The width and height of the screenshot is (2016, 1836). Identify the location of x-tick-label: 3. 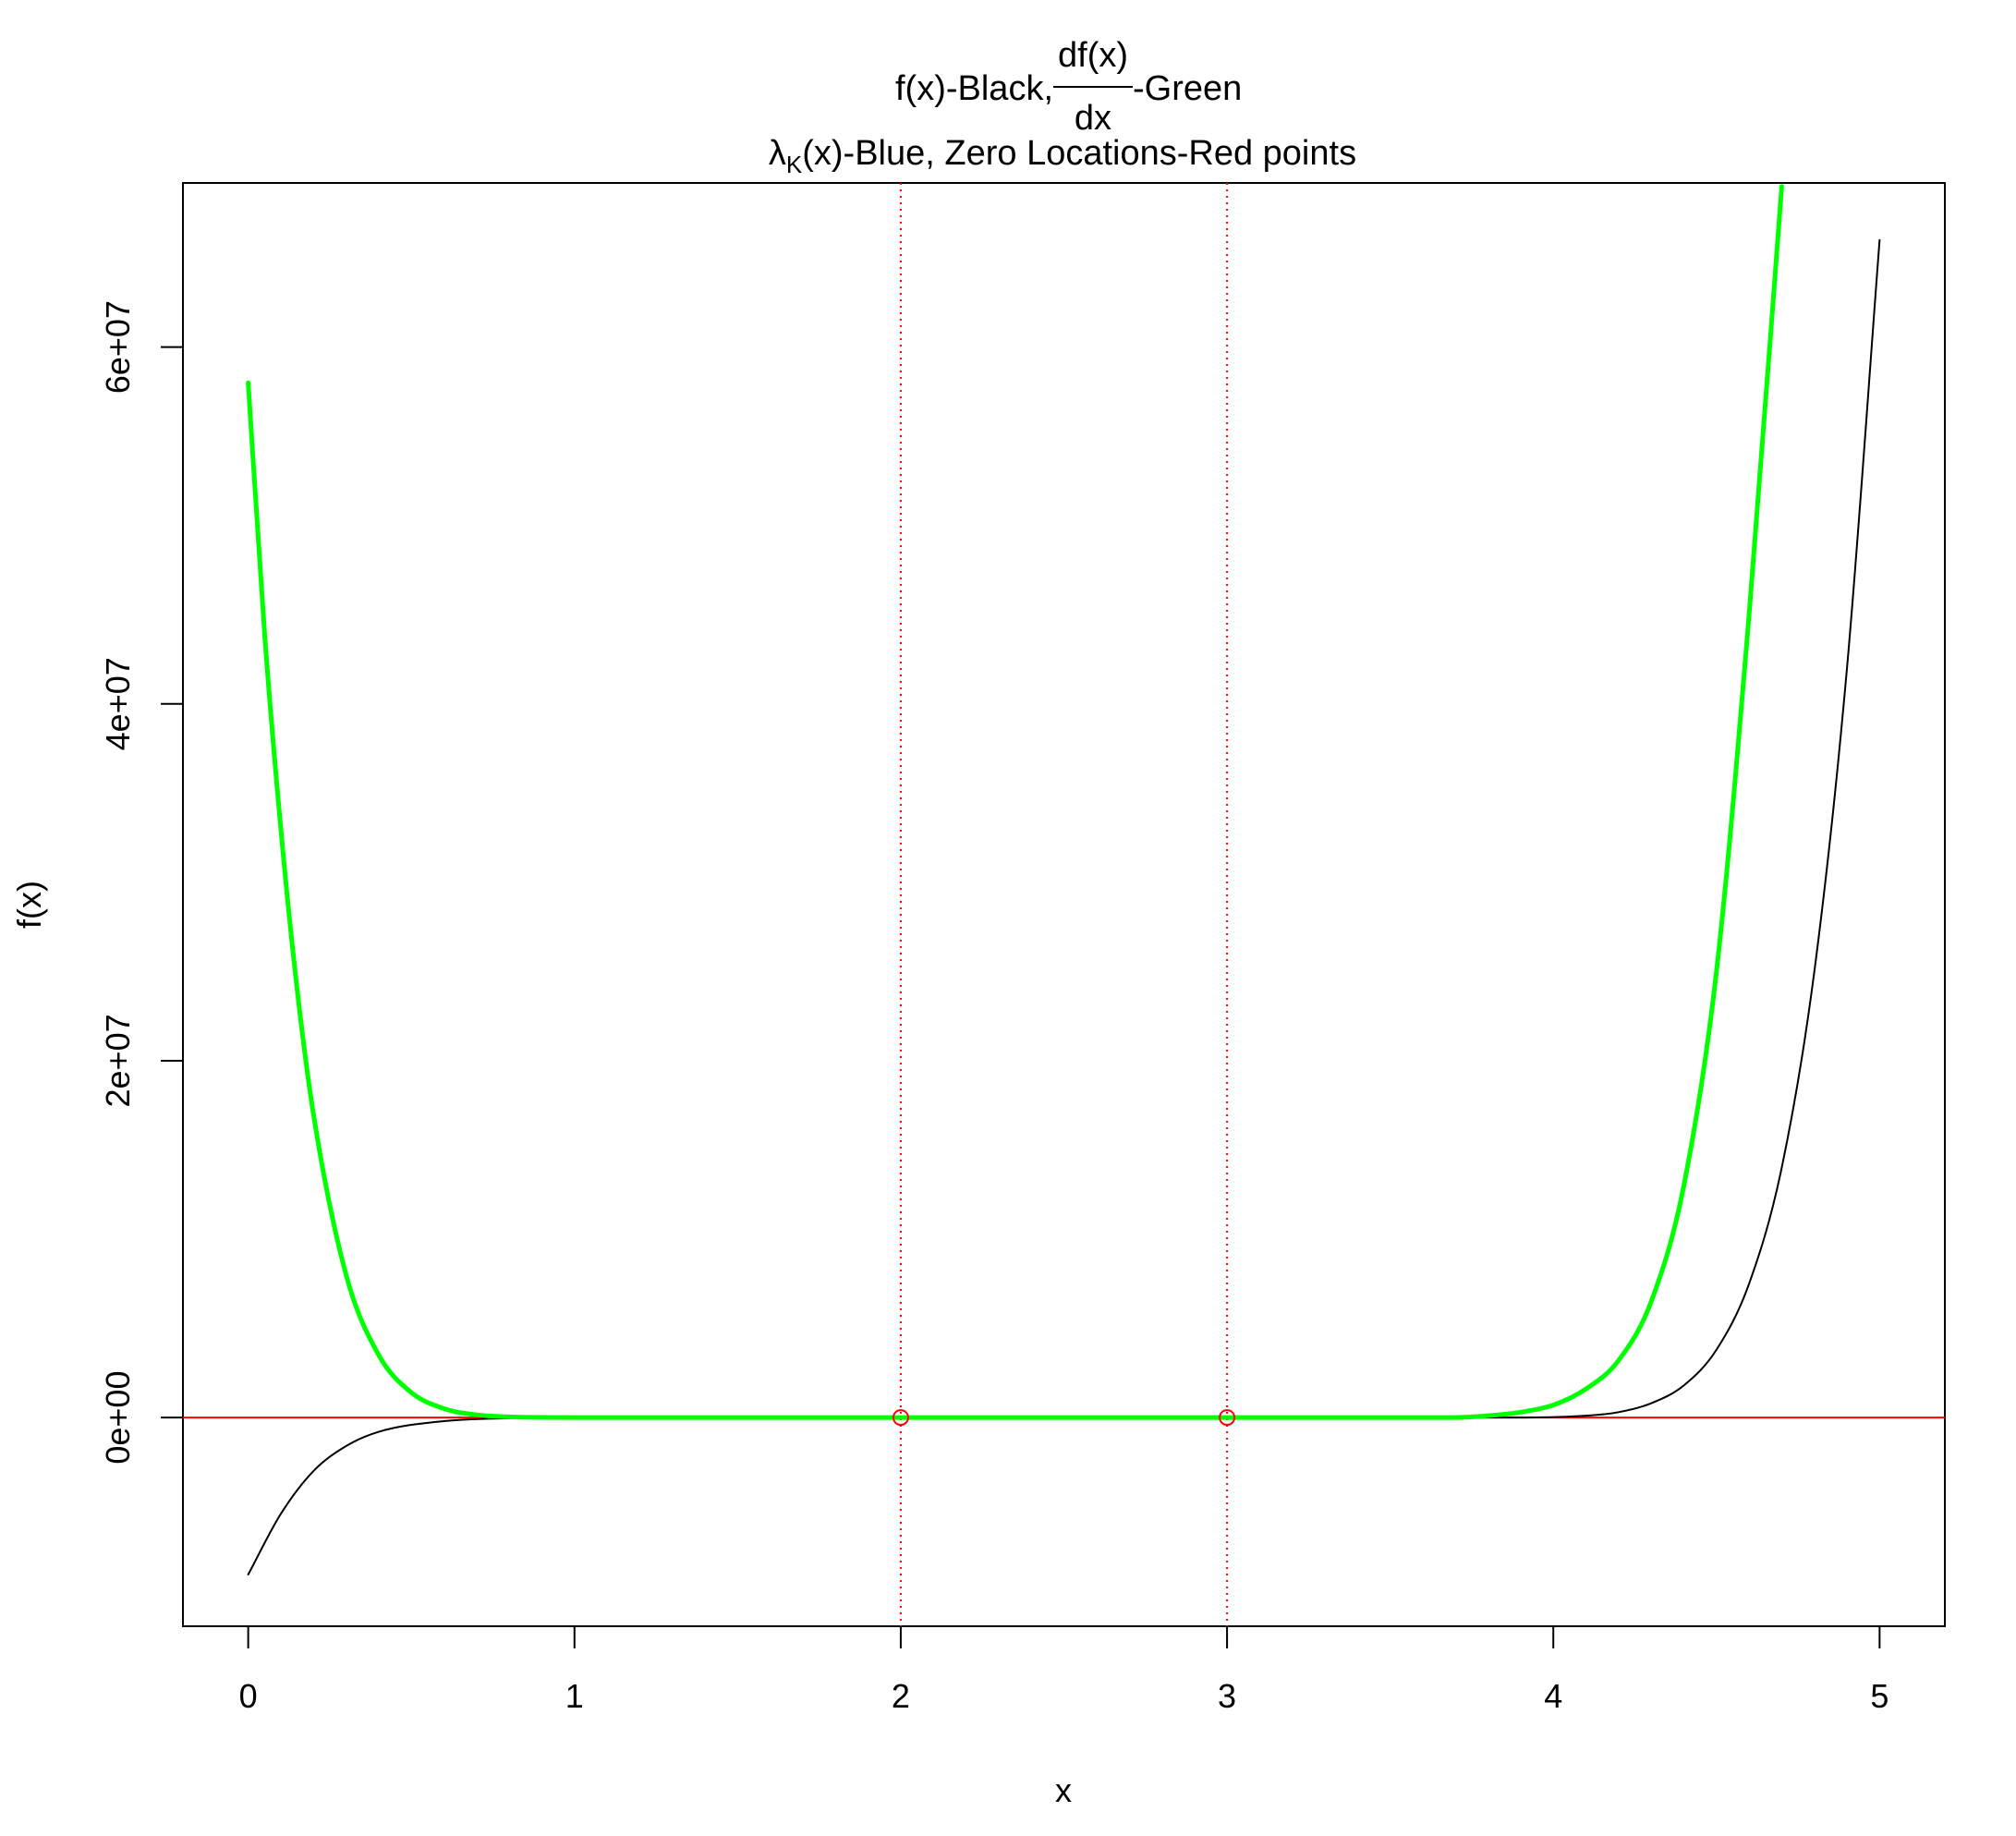
(1227, 1696).